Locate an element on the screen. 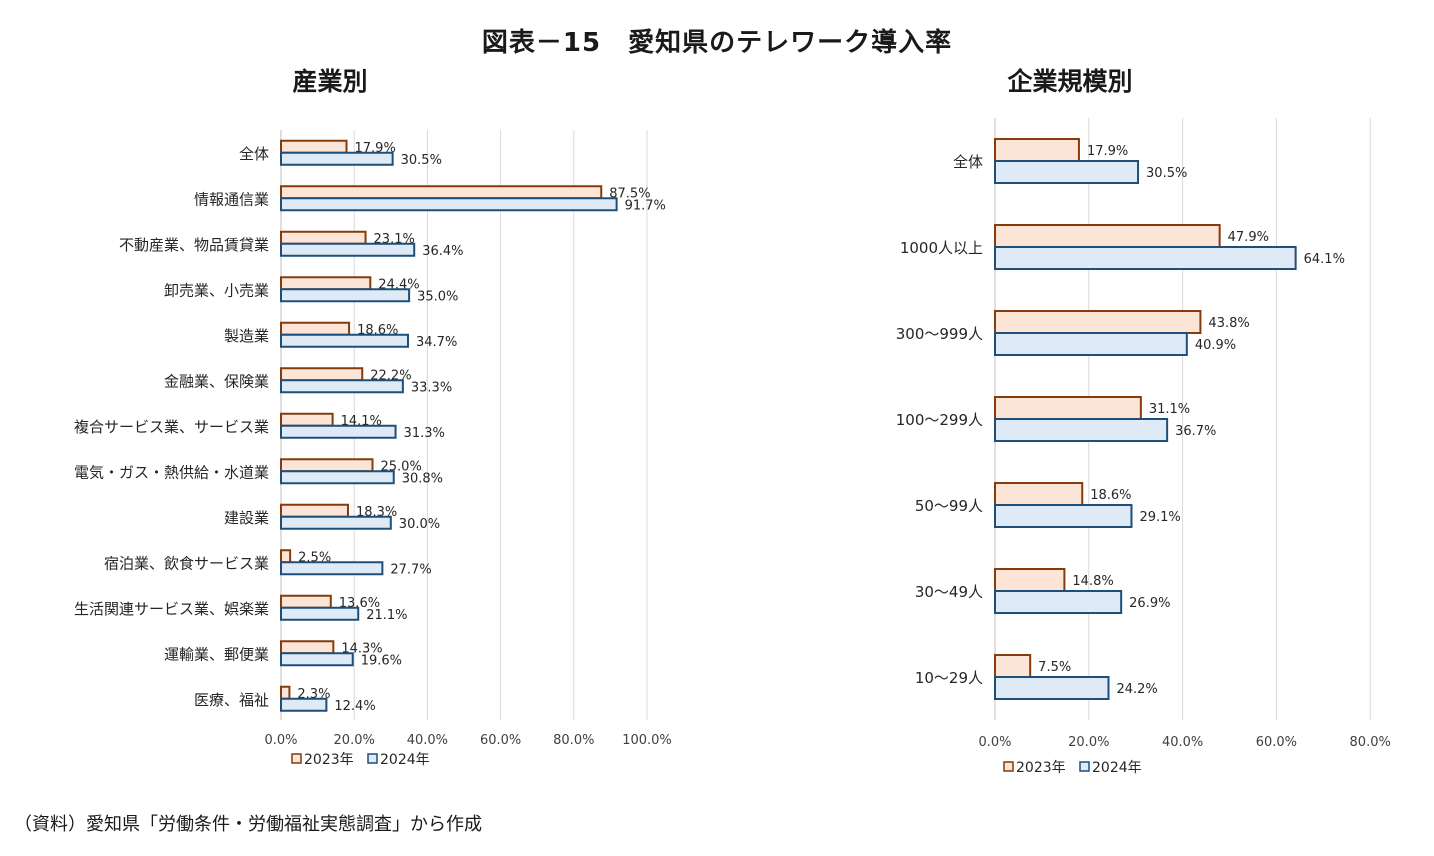 The image size is (1434, 856). size-data-label: 24.2% is located at coordinates (1136, 689).